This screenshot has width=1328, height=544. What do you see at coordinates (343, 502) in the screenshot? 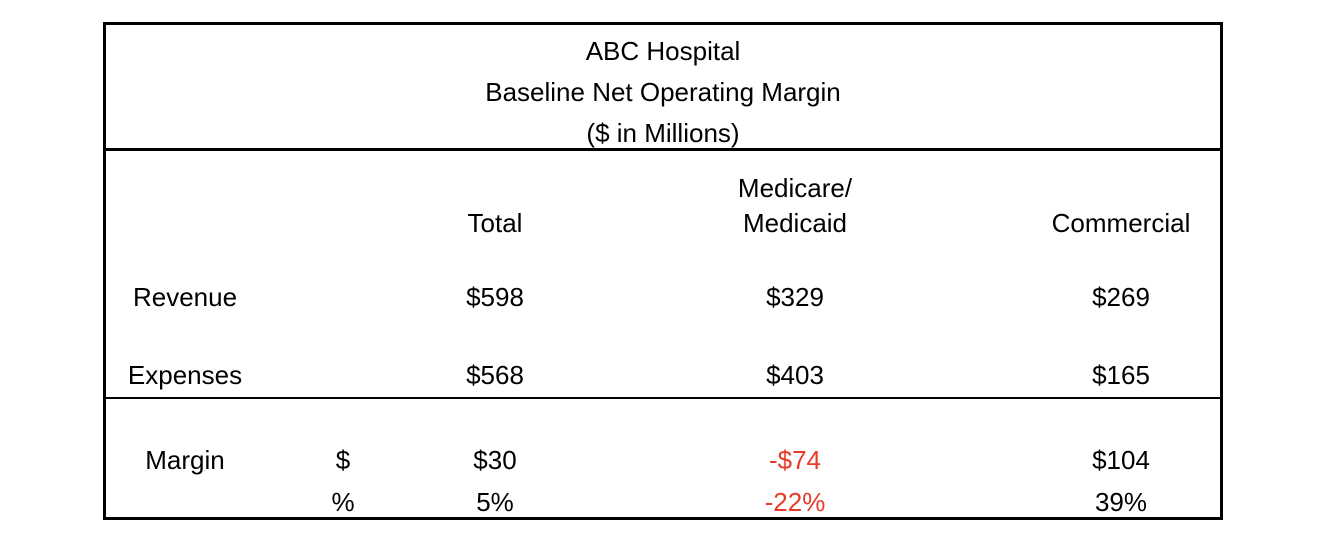
I see `margin-percent-symbol: %` at bounding box center [343, 502].